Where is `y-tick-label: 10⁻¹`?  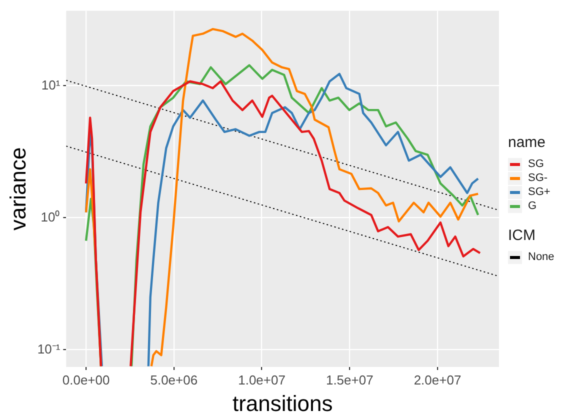
y-tick-label: 10⁻¹ is located at coordinates (49, 348).